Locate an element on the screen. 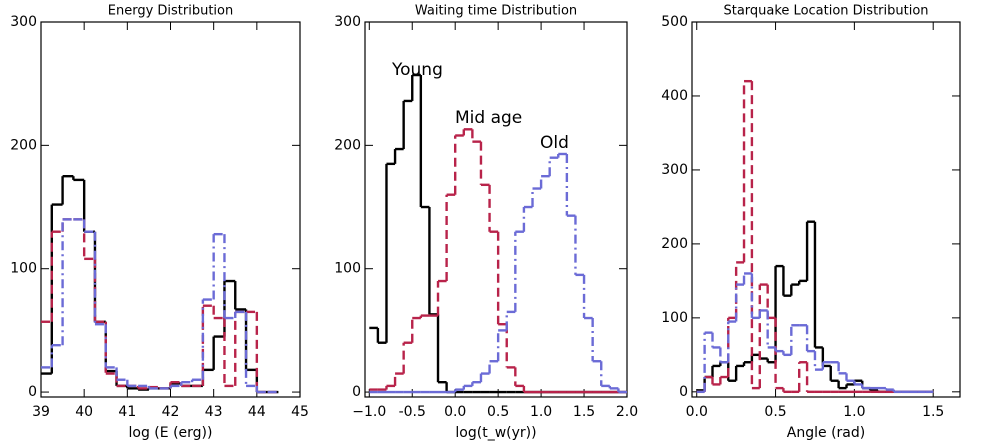 Image resolution: width=981 pixels, height=442 pixels. x-tick-label: 44 is located at coordinates (257, 412).